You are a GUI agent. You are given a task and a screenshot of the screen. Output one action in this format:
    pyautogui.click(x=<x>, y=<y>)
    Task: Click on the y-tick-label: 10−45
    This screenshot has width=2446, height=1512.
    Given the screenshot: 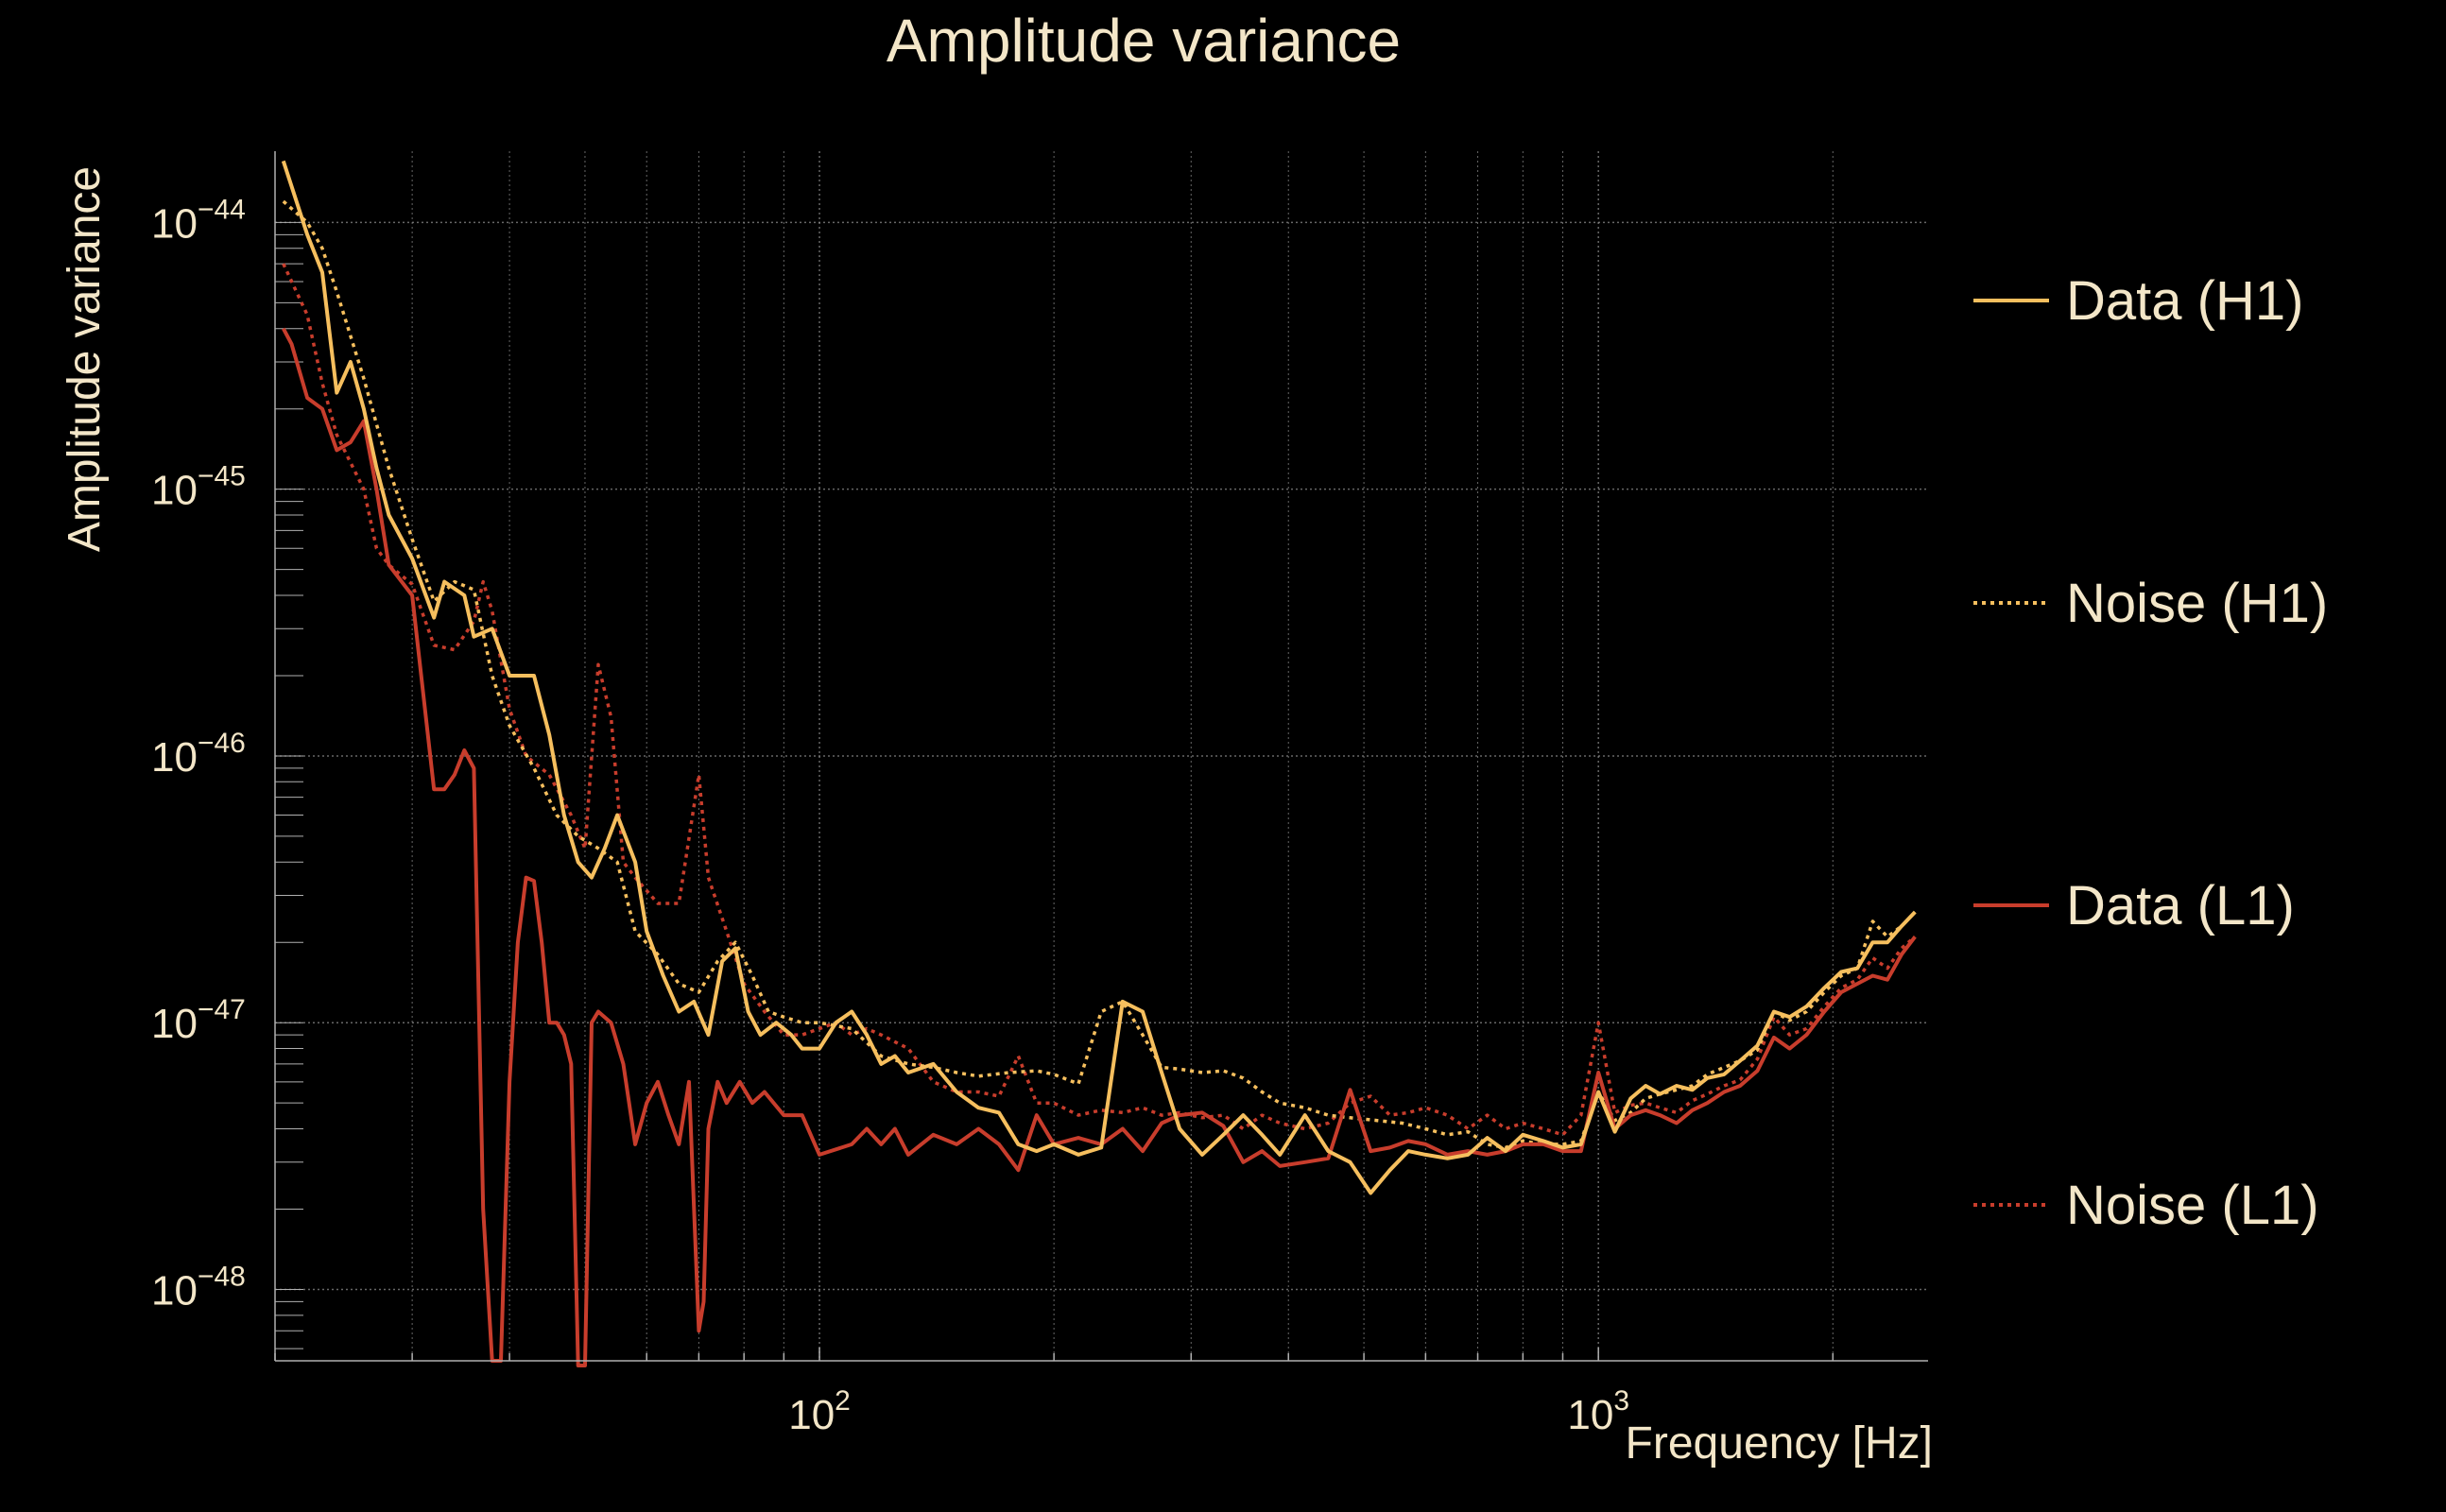 What is the action you would take?
    pyautogui.click(x=199, y=487)
    